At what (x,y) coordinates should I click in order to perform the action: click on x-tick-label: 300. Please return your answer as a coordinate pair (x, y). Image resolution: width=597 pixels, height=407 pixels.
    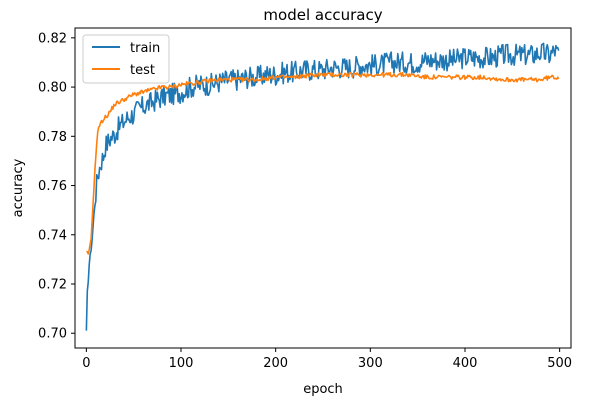
    Looking at the image, I should click on (370, 363).